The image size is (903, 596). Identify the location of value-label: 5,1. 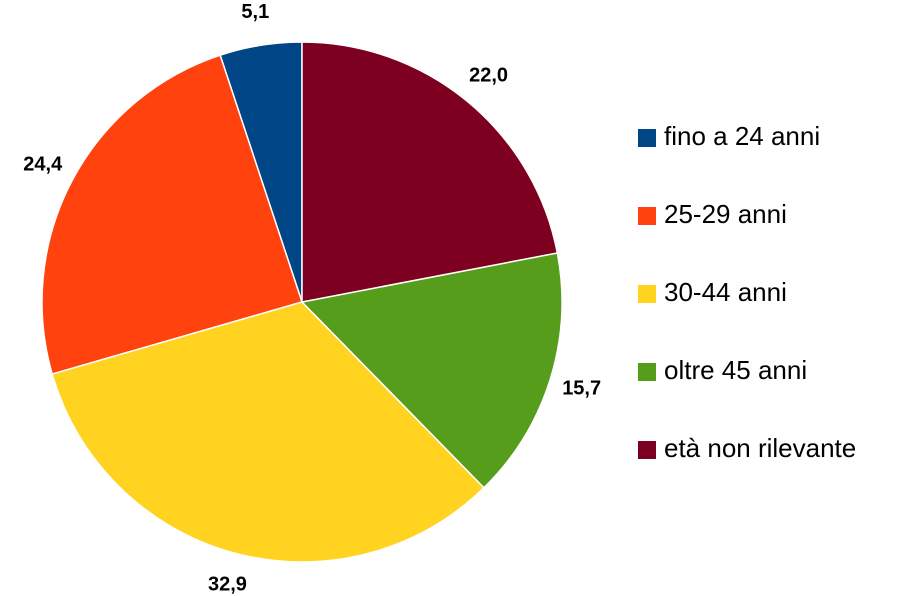
(255, 12).